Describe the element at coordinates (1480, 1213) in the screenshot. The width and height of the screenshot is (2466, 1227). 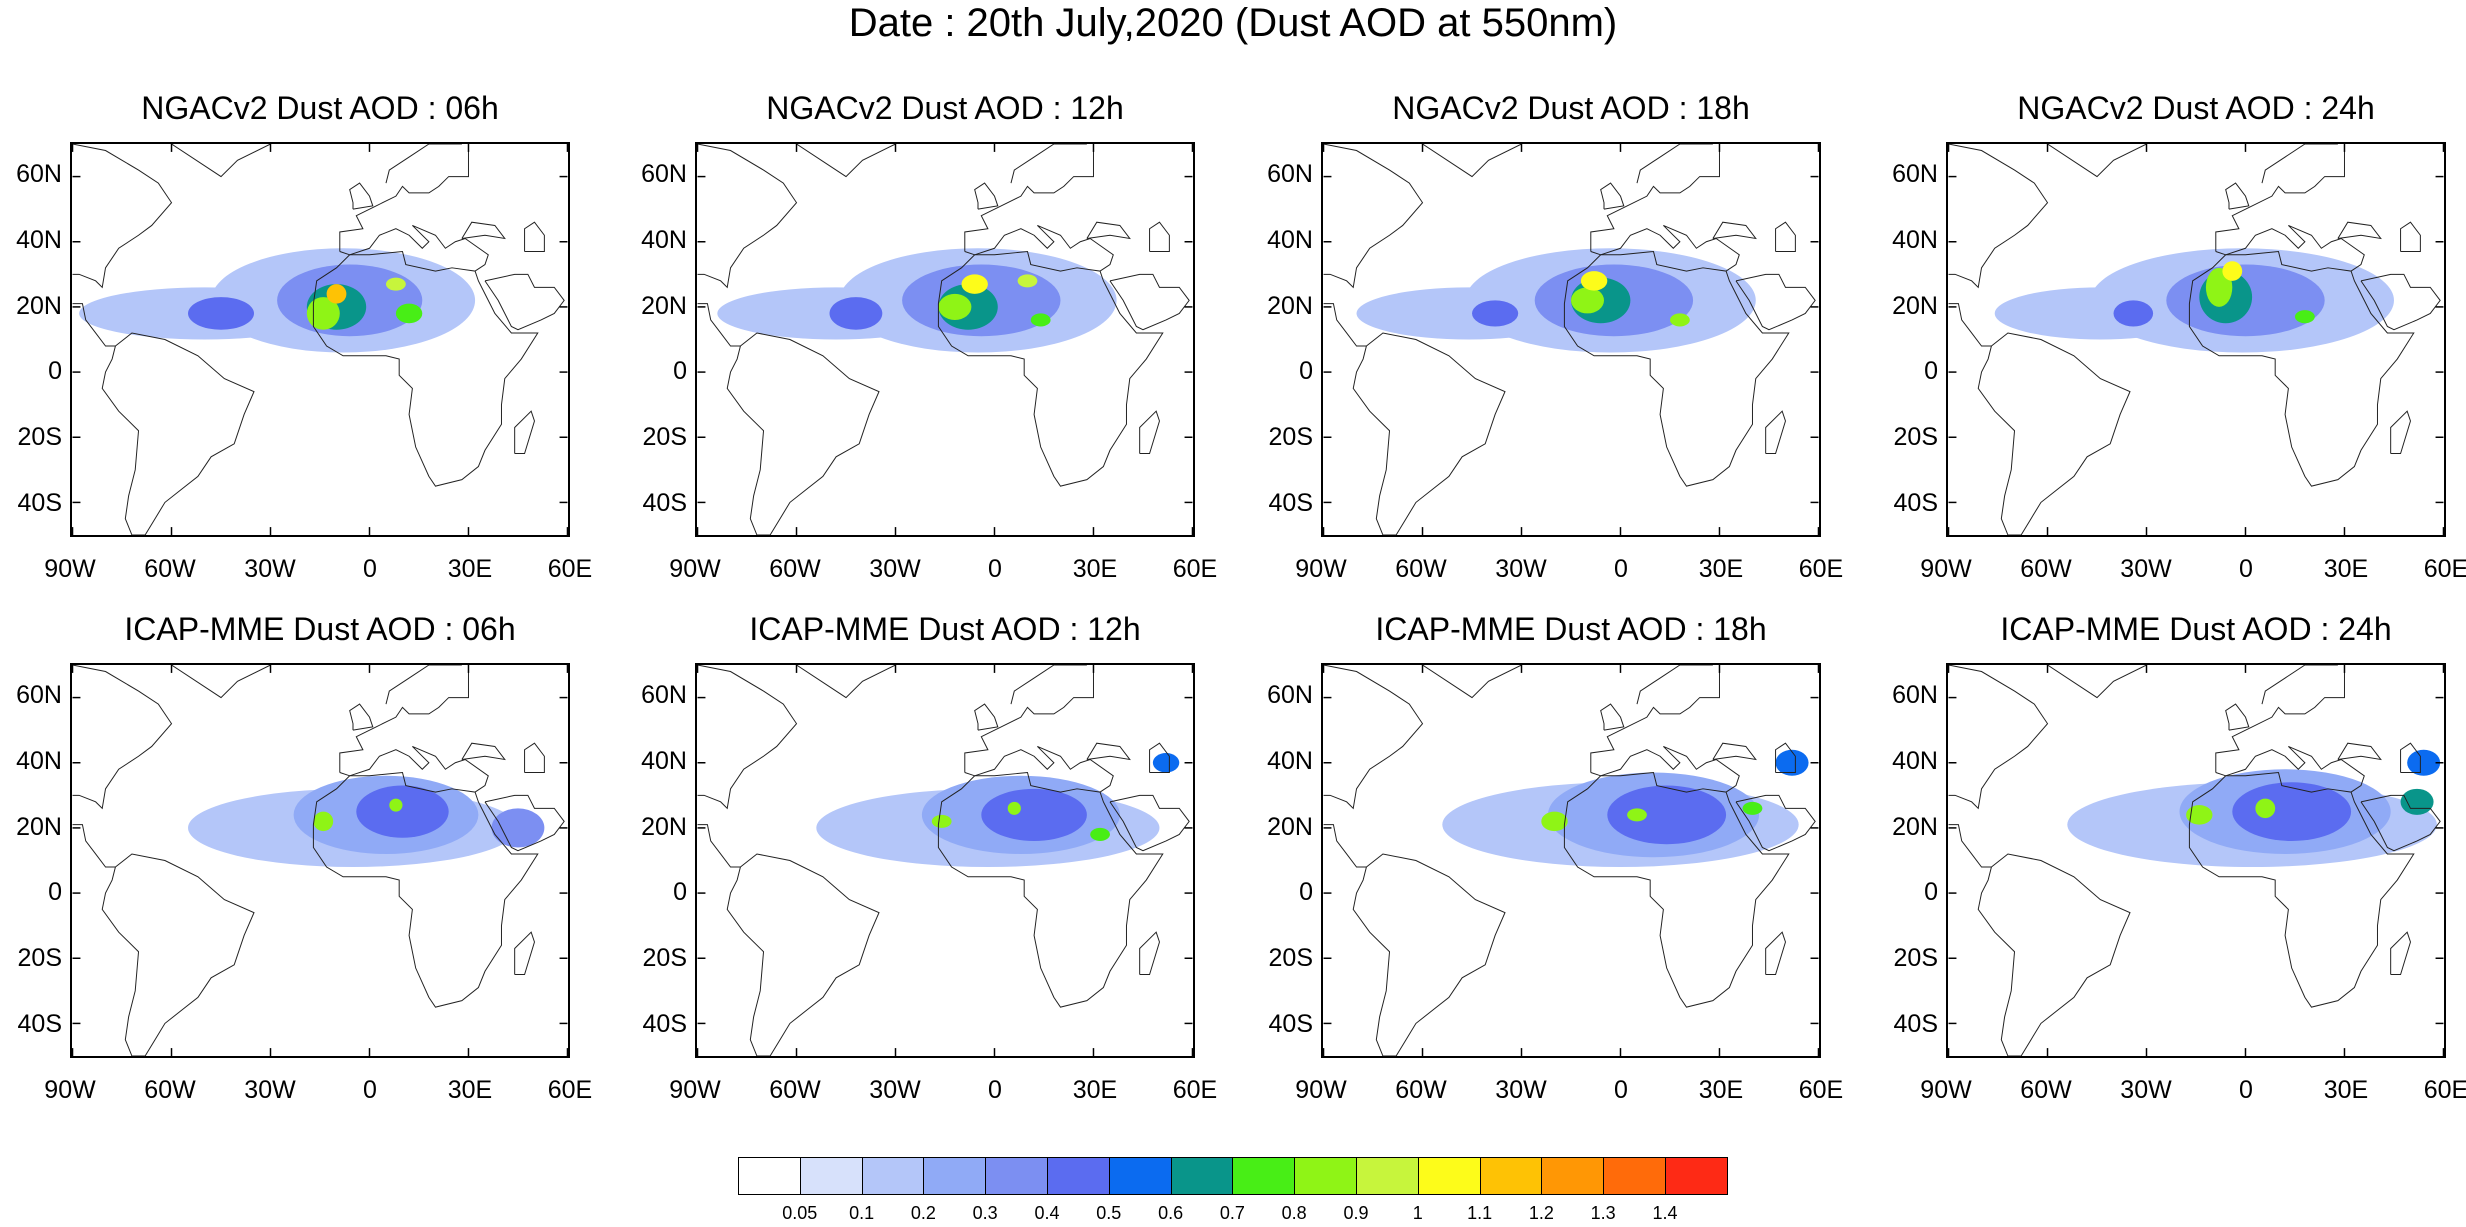
I see `colorbar-label: 1.1` at that location.